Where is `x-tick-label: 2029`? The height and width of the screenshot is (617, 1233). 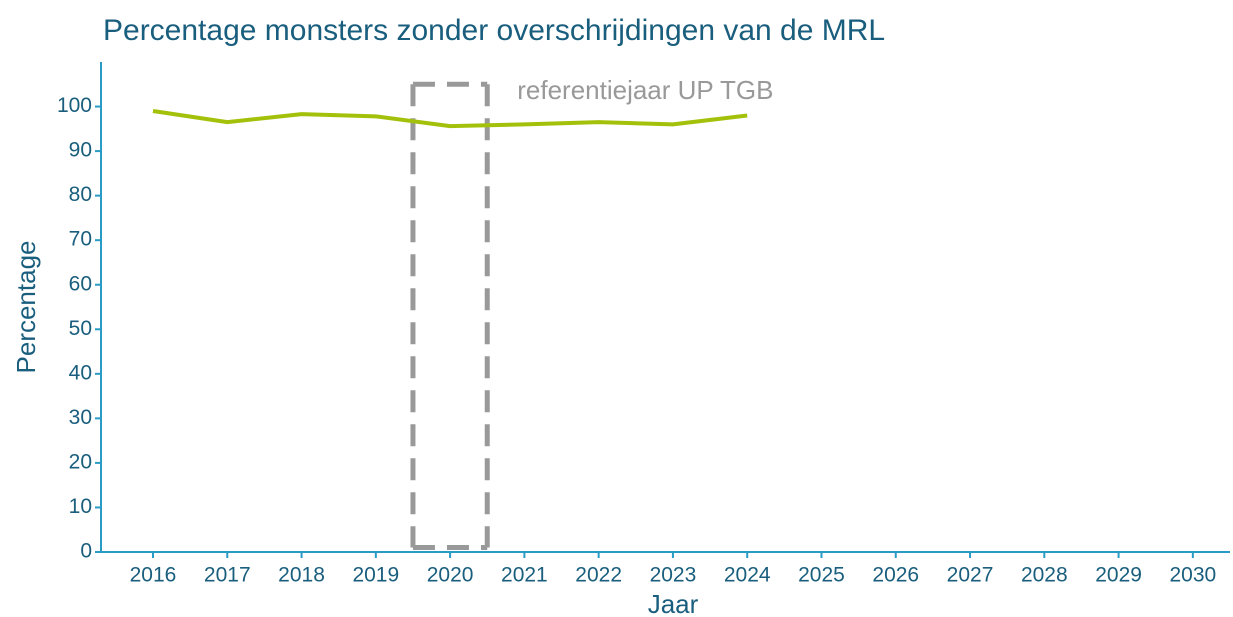 x-tick-label: 2029 is located at coordinates (1118, 575).